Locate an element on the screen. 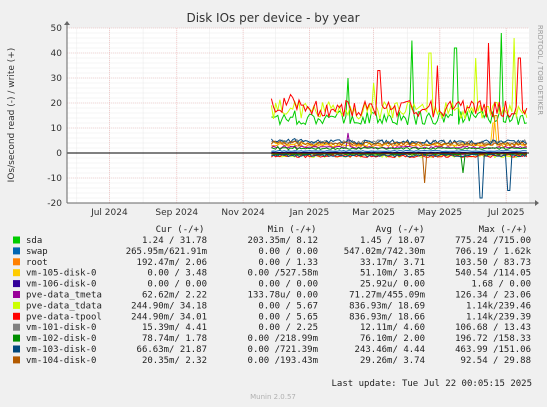  legend-max: 196.72 /158.33 is located at coordinates (493, 339).